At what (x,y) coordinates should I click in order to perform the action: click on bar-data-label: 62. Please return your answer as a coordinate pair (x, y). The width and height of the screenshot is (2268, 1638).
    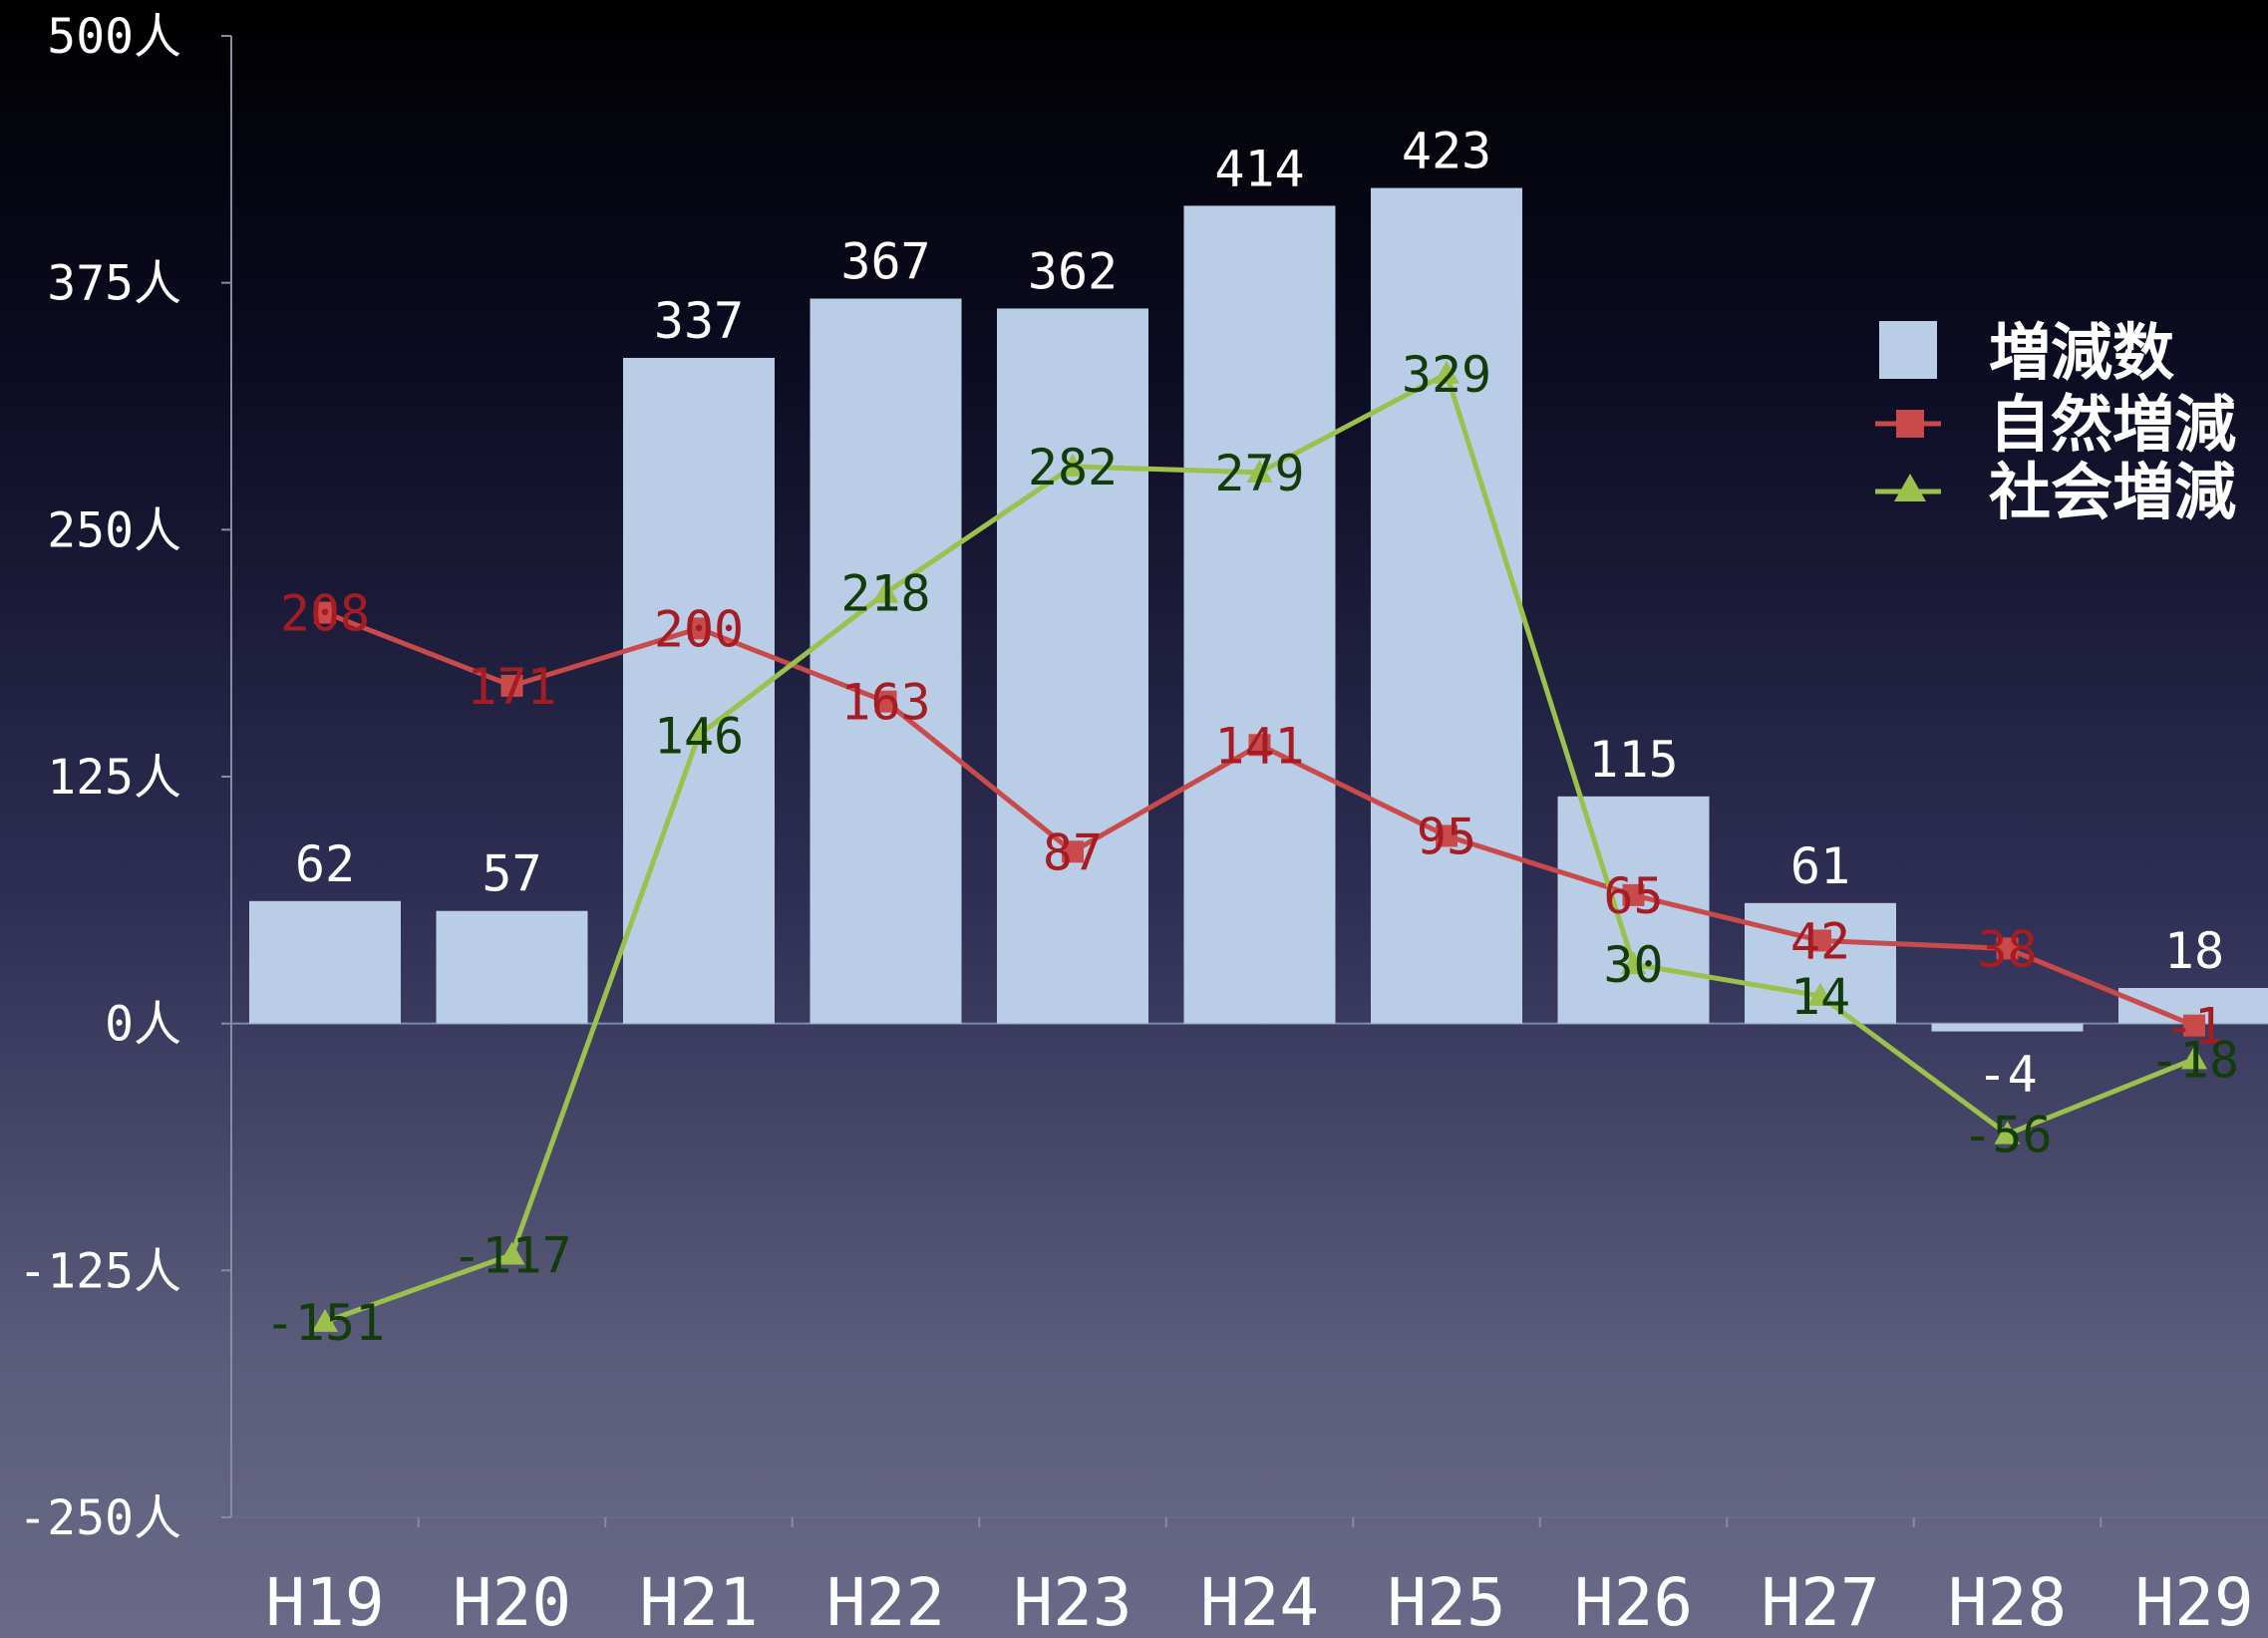
    Looking at the image, I should click on (325, 864).